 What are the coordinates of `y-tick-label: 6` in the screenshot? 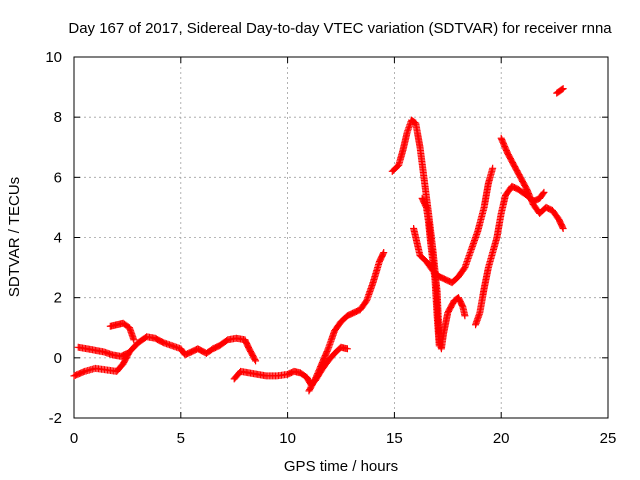 It's located at (58, 177).